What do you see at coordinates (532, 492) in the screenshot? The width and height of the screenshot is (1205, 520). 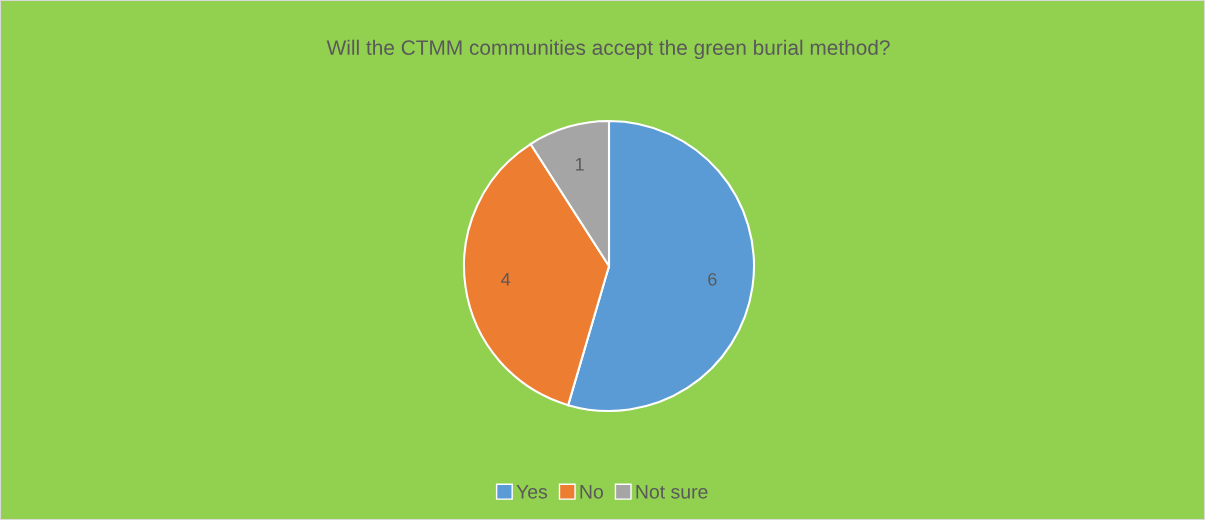 I see `legend-label: Yes` at bounding box center [532, 492].